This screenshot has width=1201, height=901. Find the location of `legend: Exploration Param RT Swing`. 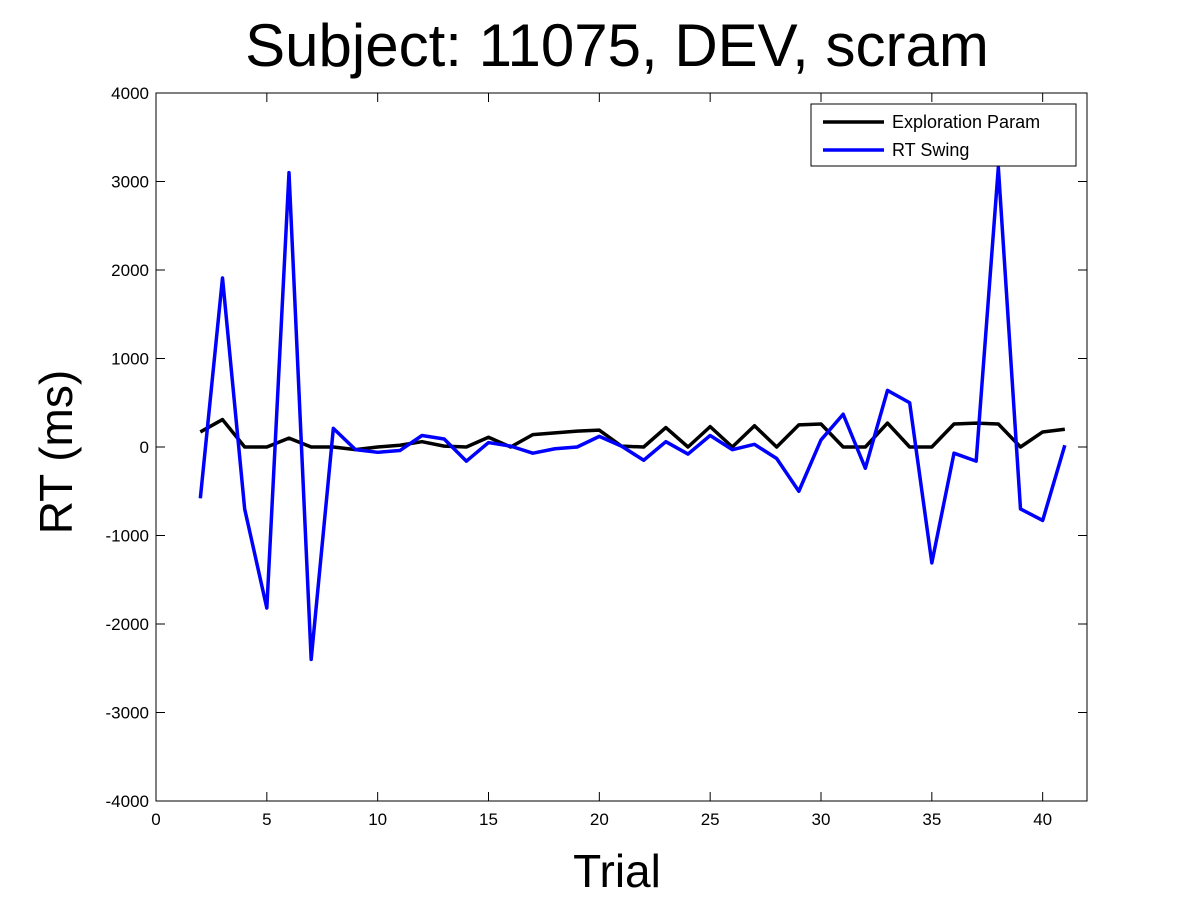

legend: Exploration Param RT Swing is located at coordinates (943, 135).